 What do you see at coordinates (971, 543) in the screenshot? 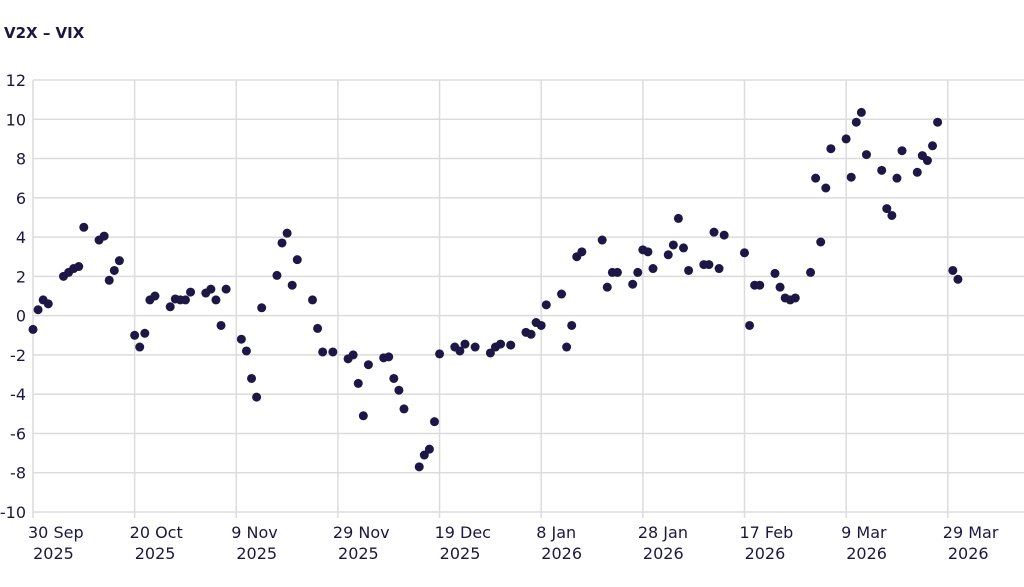
I see `x-tick-label: 29 Mar 2026` at bounding box center [971, 543].